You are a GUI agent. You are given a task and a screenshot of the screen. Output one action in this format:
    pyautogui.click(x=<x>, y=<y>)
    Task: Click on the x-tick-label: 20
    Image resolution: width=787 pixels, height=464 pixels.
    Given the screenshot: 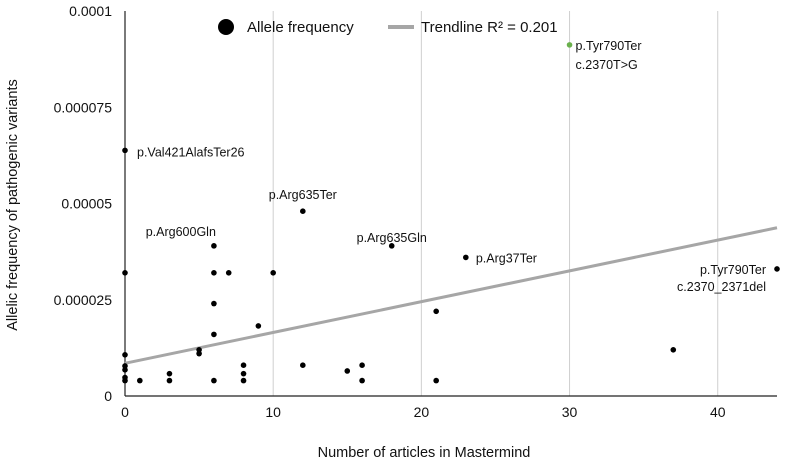 What is the action you would take?
    pyautogui.click(x=422, y=412)
    